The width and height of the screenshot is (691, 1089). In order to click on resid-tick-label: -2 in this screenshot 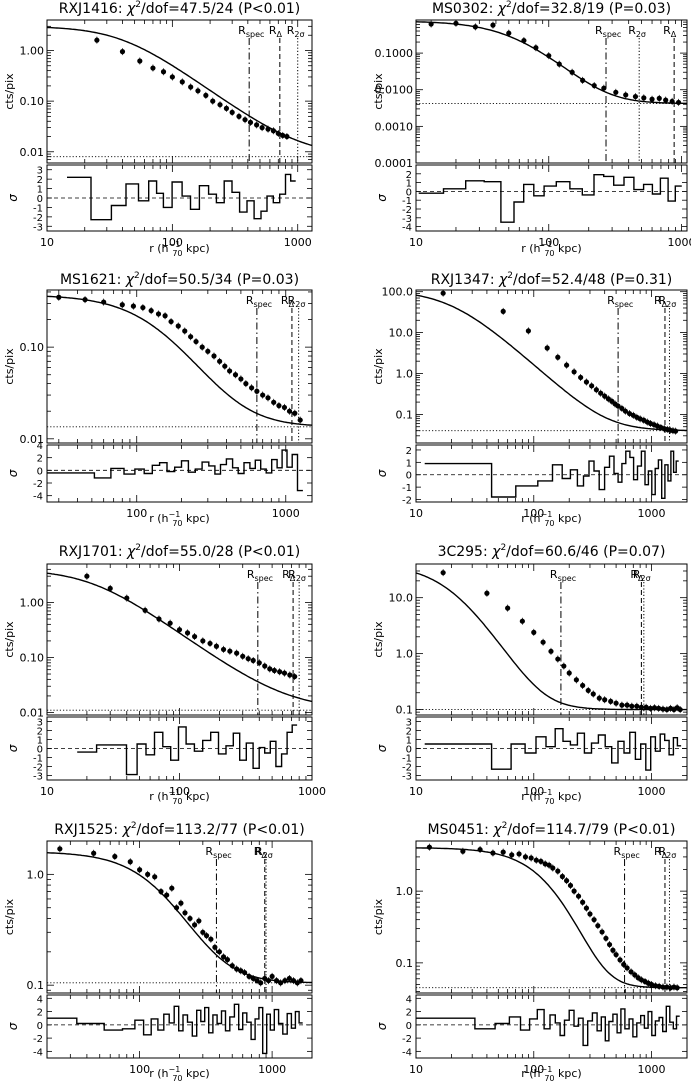, I will do `click(38, 218)`.